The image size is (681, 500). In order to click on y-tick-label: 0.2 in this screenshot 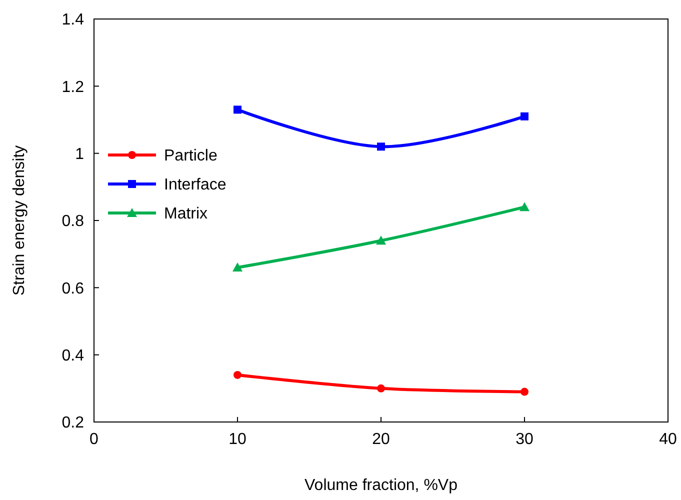, I will do `click(73, 423)`.